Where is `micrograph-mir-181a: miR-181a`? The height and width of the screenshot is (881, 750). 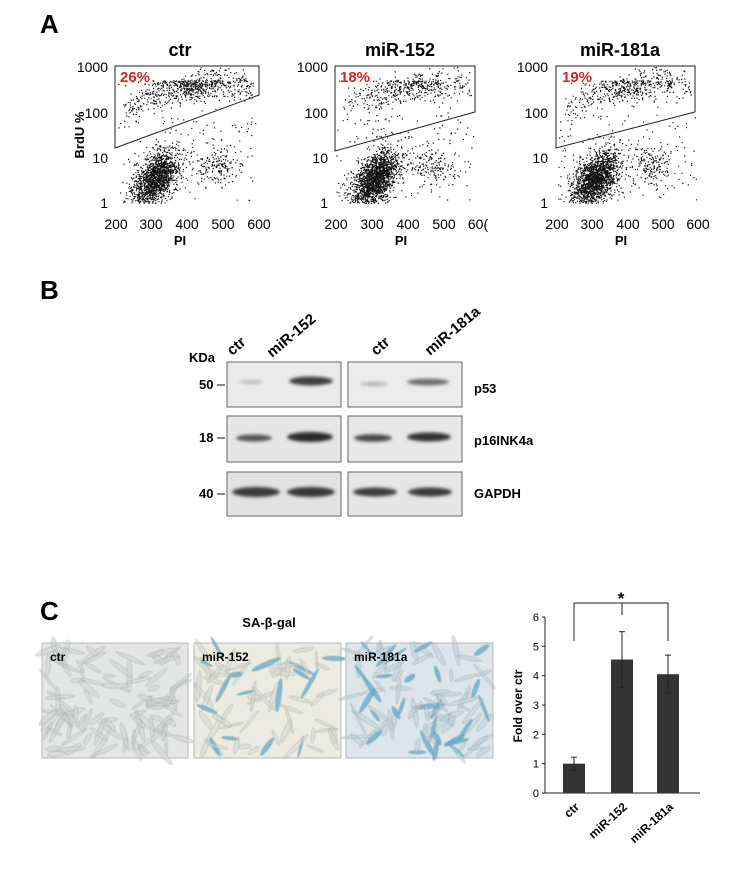
micrograph-mir-181a: miR-181a is located at coordinates (417, 699).